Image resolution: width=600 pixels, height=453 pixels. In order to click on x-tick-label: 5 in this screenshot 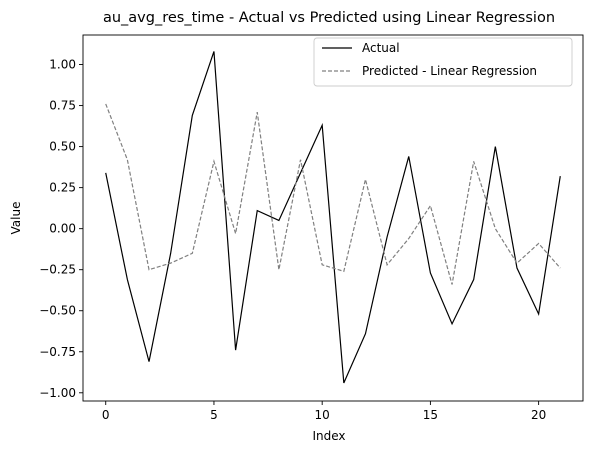, I will do `click(214, 415)`.